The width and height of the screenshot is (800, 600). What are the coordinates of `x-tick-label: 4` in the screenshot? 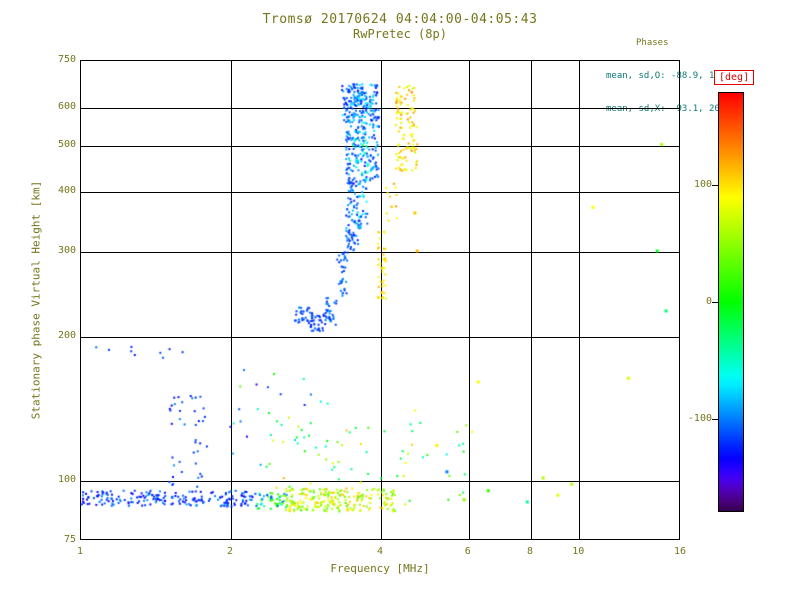 It's located at (380, 551).